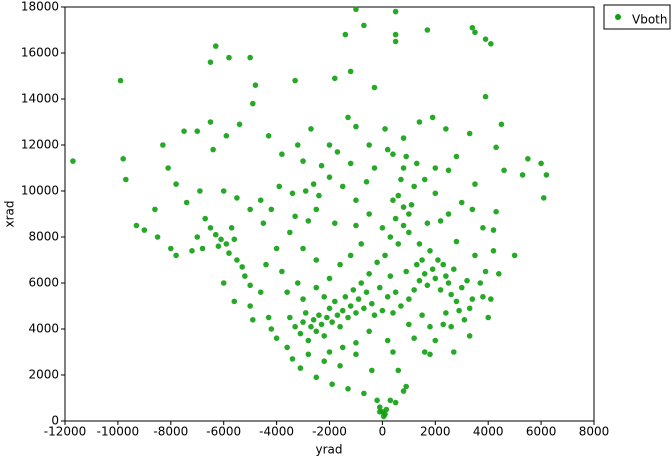 This screenshot has width=672, height=457. I want to click on x-tick-label: -8000, so click(170, 432).